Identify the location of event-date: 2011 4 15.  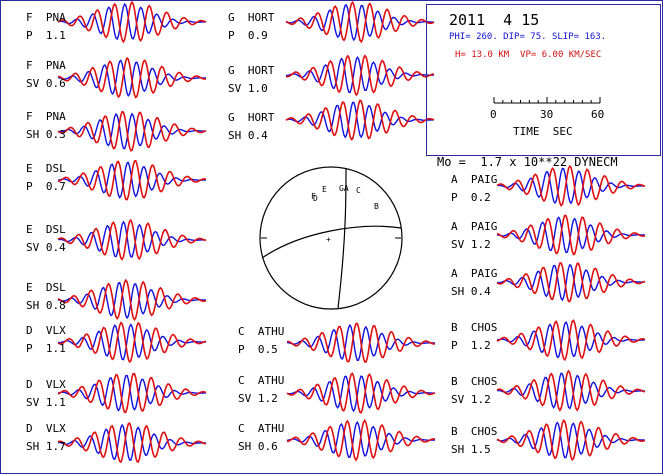
(494, 20).